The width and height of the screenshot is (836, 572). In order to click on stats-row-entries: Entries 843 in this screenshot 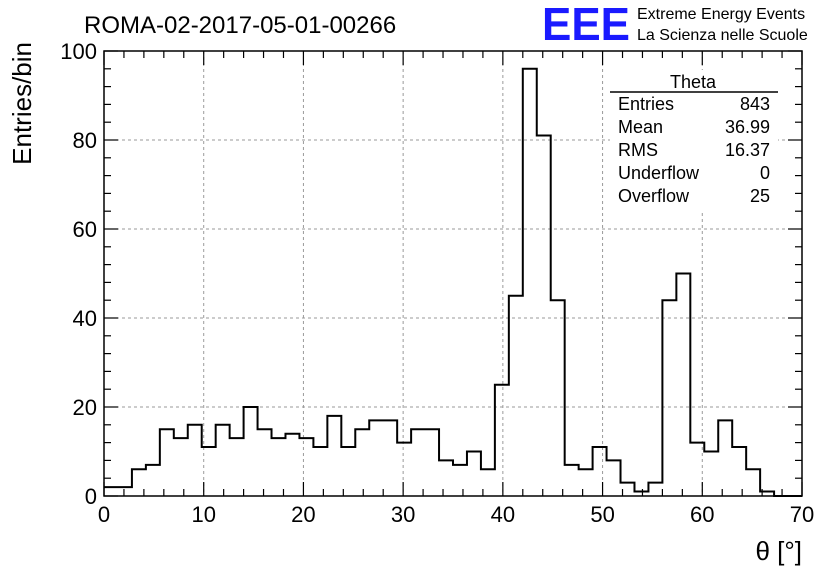, I will do `click(694, 104)`.